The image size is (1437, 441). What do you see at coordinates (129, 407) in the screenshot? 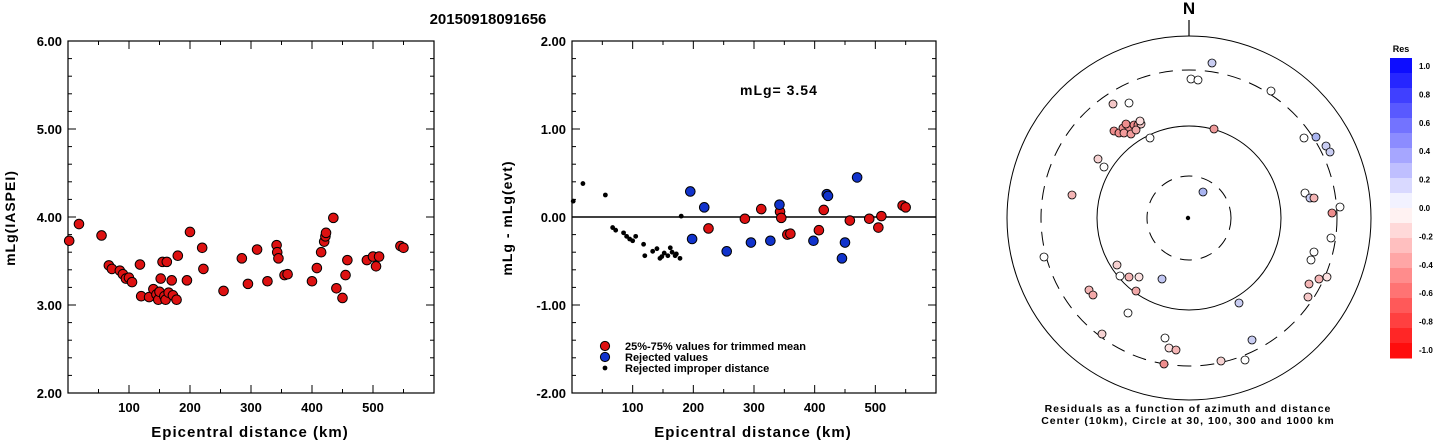
I see `x-tick-label: 100` at bounding box center [129, 407].